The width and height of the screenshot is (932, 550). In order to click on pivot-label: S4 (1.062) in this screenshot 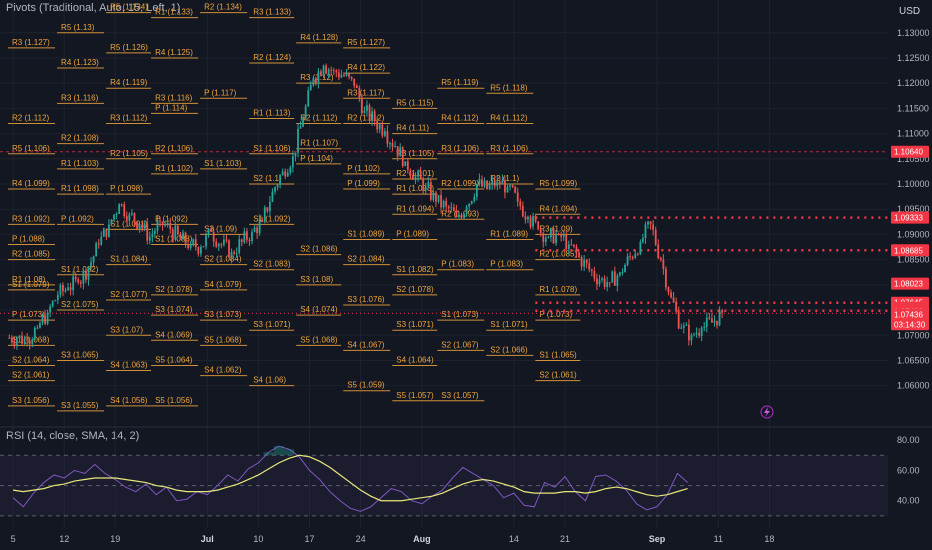, I will do `click(223, 370)`.